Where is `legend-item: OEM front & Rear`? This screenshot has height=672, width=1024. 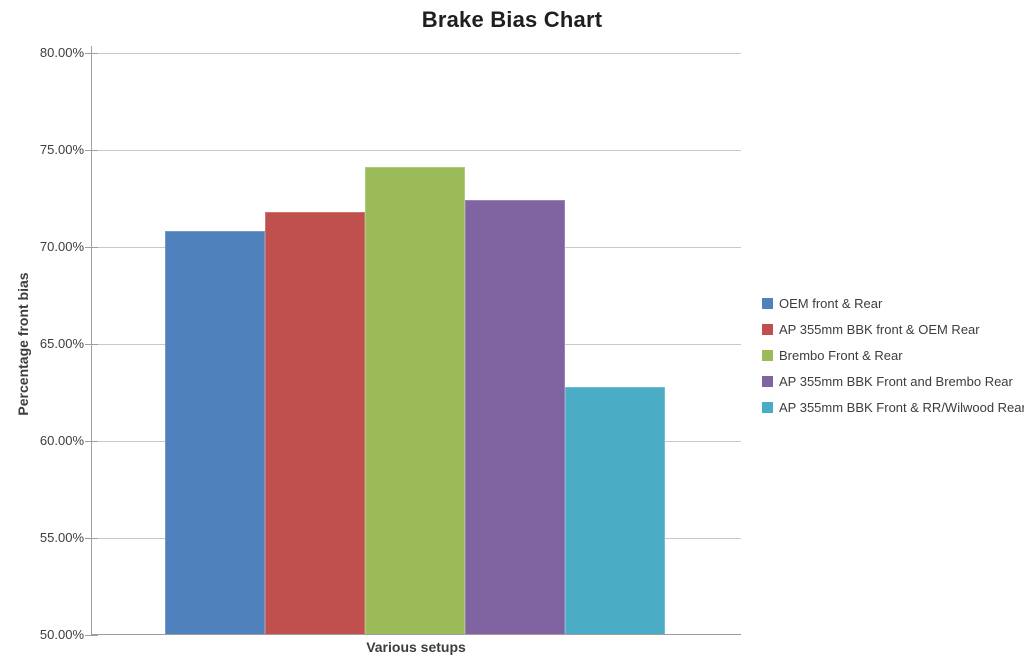
legend-item: OEM front & Rear is located at coordinates (893, 303).